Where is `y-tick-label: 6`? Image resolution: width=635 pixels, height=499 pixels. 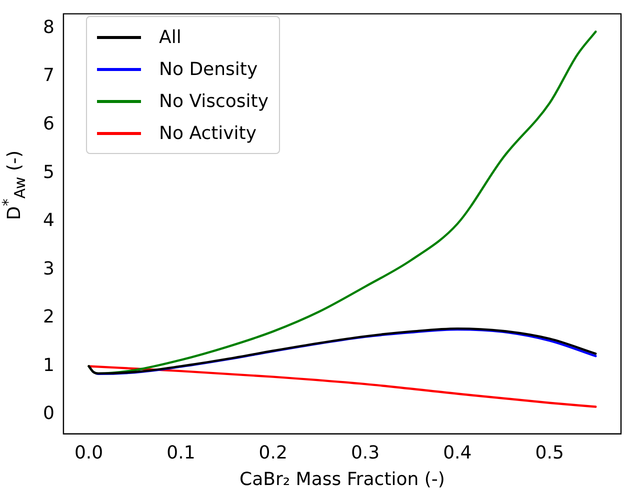 y-tick-label: 6 is located at coordinates (48, 124).